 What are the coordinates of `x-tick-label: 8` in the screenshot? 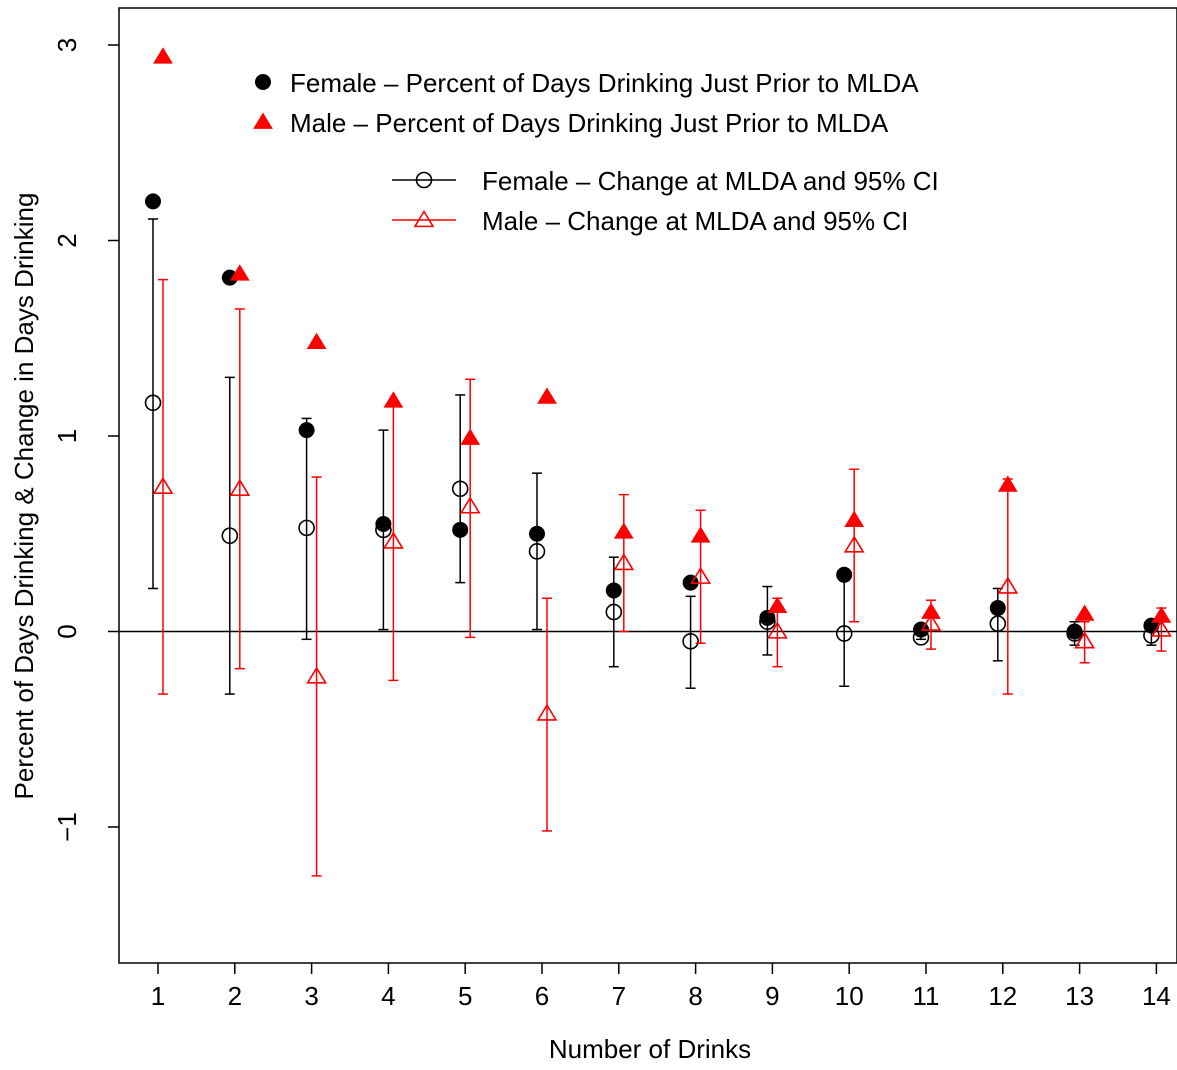 It's located at (695, 996).